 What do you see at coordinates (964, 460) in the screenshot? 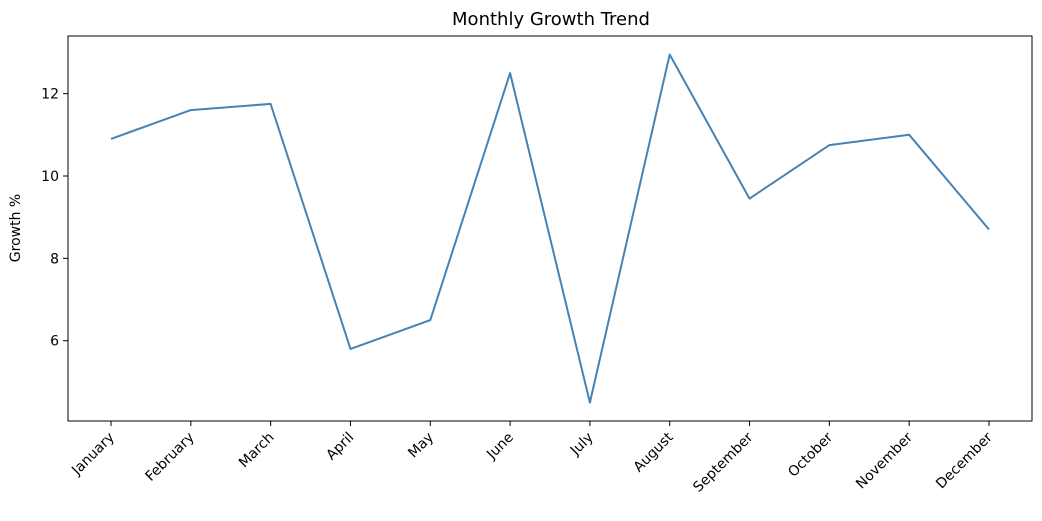
I see `x-tick-label-11: December` at bounding box center [964, 460].